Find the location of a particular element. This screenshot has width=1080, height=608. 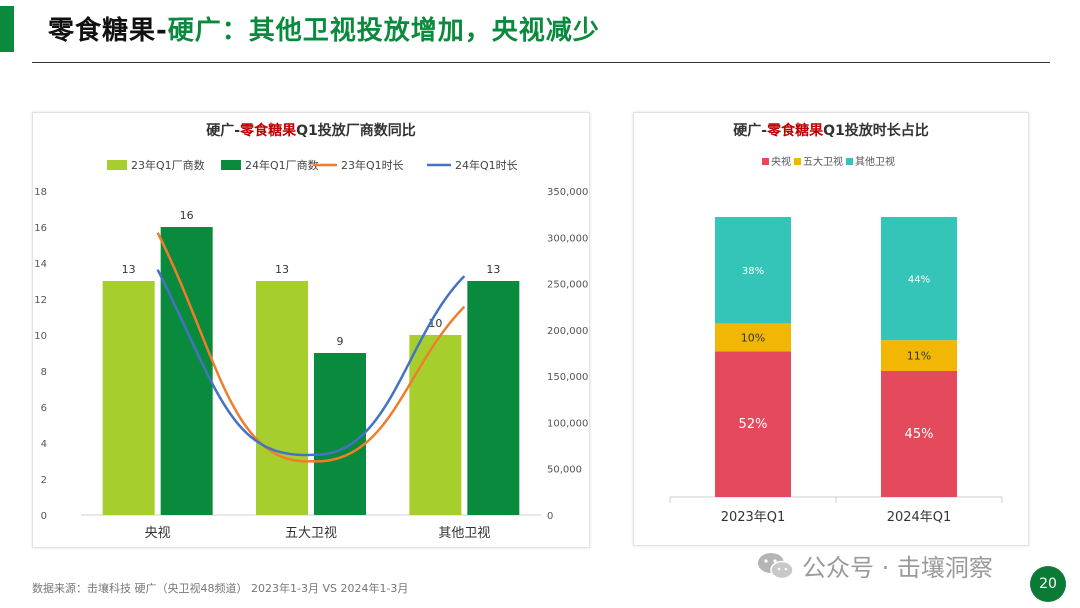

segment-data-label: 10% is located at coordinates (753, 337).